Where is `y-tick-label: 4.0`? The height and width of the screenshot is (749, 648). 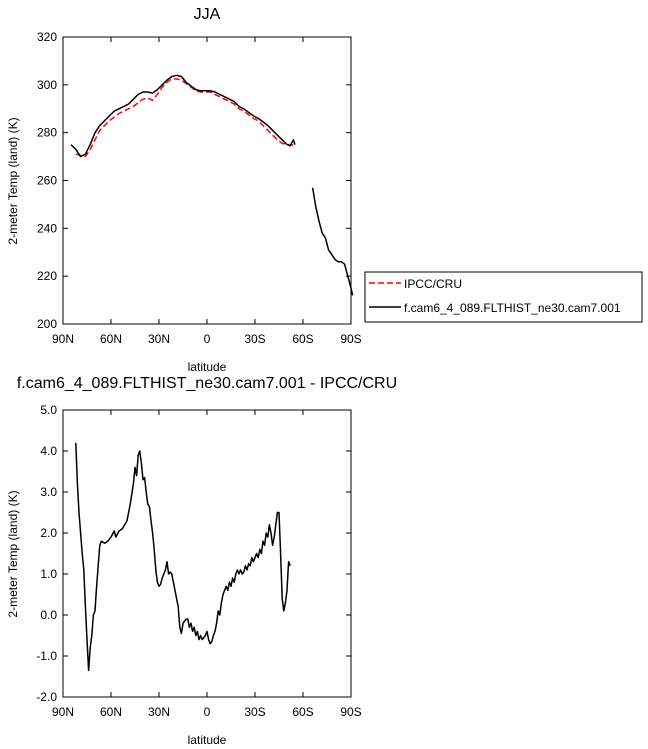 y-tick-label: 4.0 is located at coordinates (48, 451).